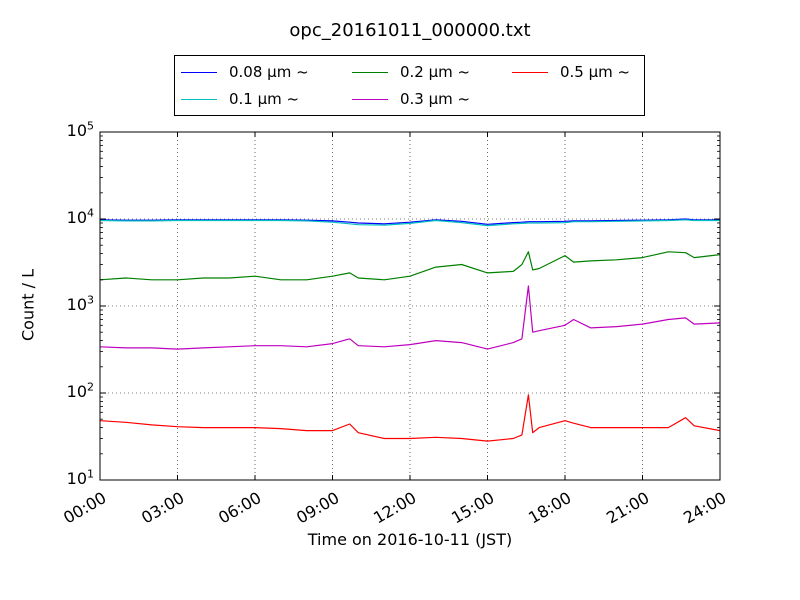  What do you see at coordinates (80, 129) in the screenshot?
I see `y-tick-label: 105` at bounding box center [80, 129].